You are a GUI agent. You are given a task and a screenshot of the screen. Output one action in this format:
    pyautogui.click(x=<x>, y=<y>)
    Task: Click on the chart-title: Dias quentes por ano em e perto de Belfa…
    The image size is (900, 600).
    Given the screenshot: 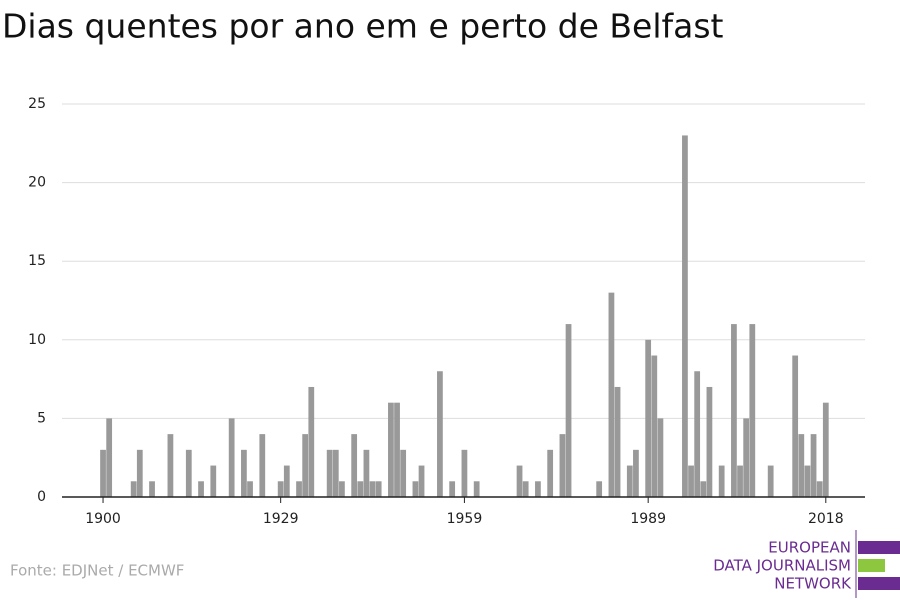 What is the action you would take?
    pyautogui.click(x=363, y=26)
    